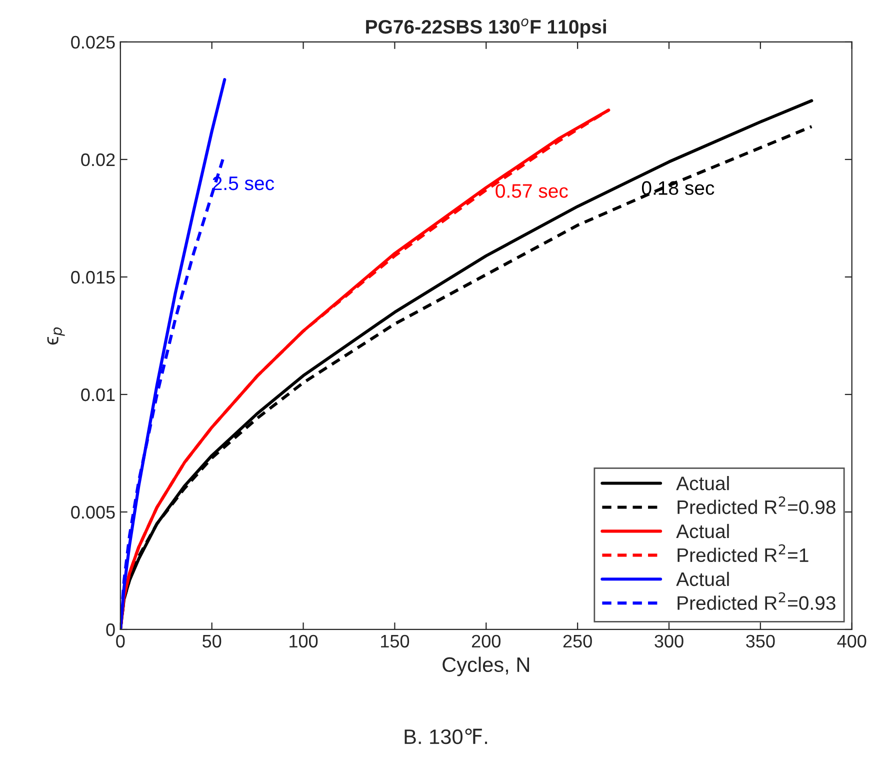 The height and width of the screenshot is (763, 892). Describe the element at coordinates (98, 395) in the screenshot. I see `y-tick-label: 0.01` at that location.